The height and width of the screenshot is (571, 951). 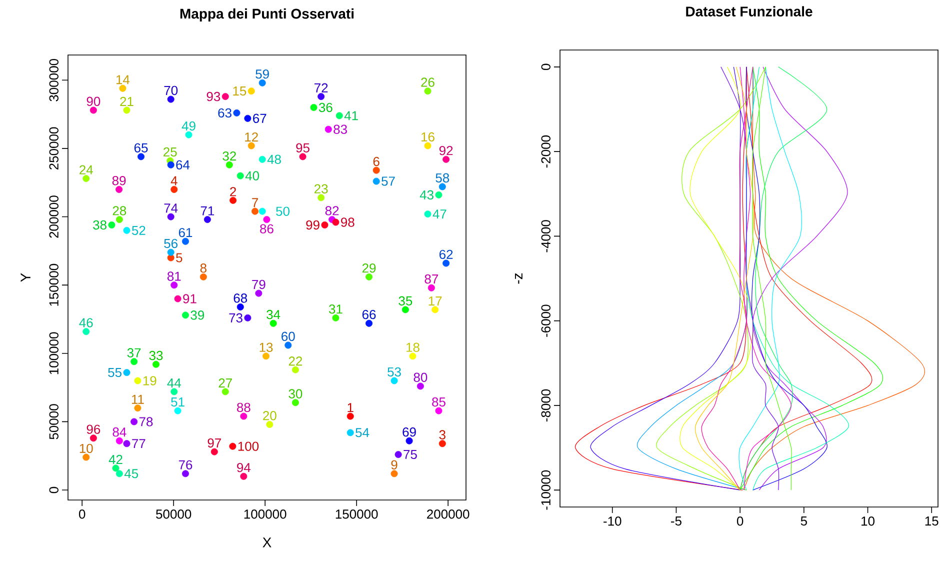 What do you see at coordinates (303, 147) in the screenshot?
I see `annotation: 95` at bounding box center [303, 147].